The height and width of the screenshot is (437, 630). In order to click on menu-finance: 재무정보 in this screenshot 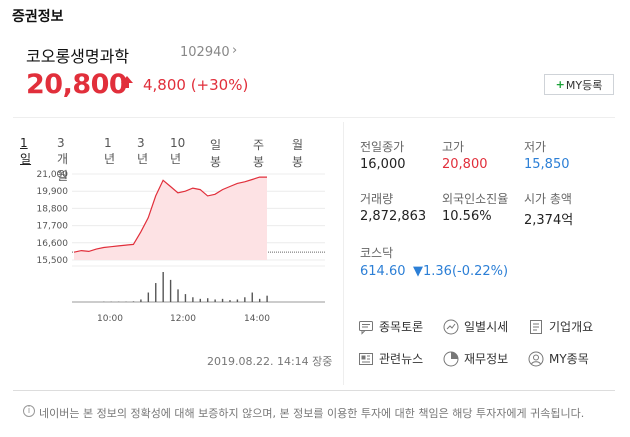, I will do `click(475, 358)`.